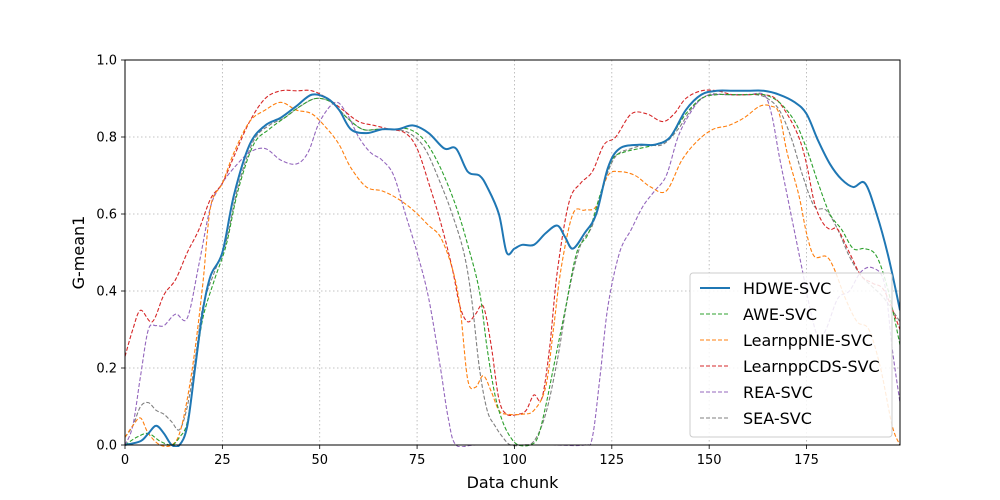 This screenshot has width=1000, height=500. What do you see at coordinates (78, 253) in the screenshot?
I see `y-axis-label: G-mean1` at bounding box center [78, 253].